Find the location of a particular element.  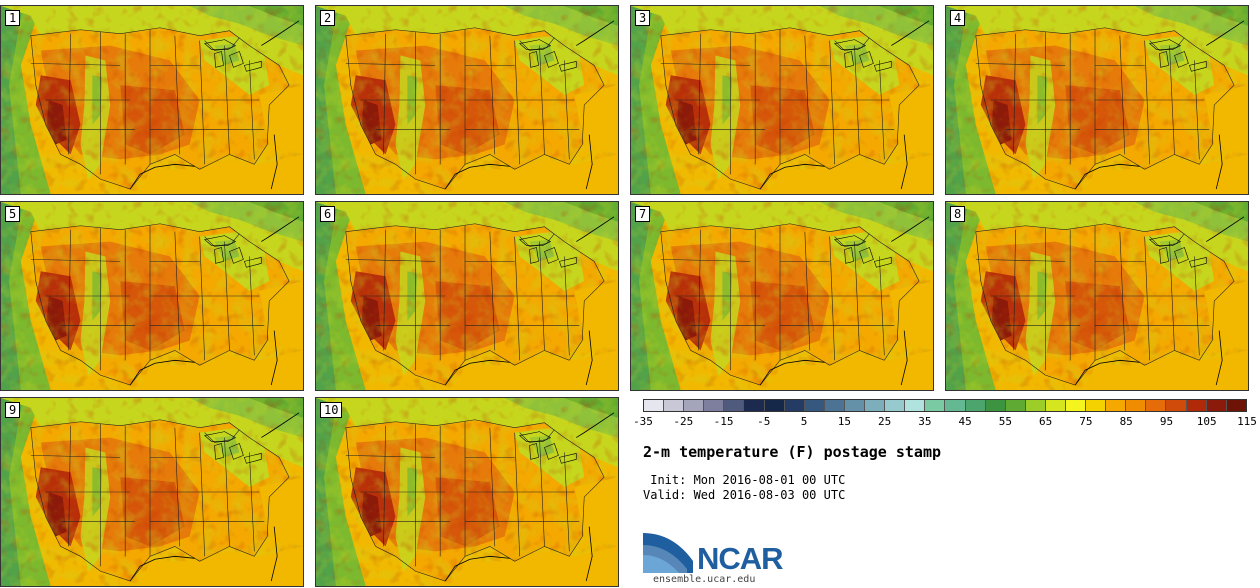

ensemble-member-panel-6: 6 is located at coordinates (467, 296).